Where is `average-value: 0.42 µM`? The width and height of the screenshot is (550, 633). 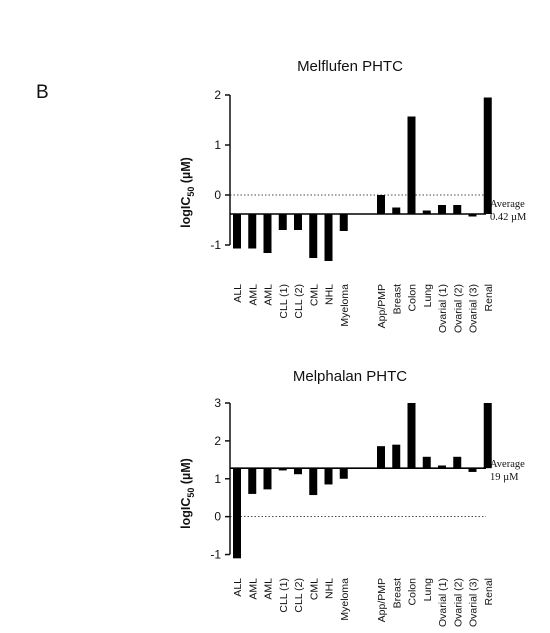
average-value: 0.42 µM is located at coordinates (508, 217).